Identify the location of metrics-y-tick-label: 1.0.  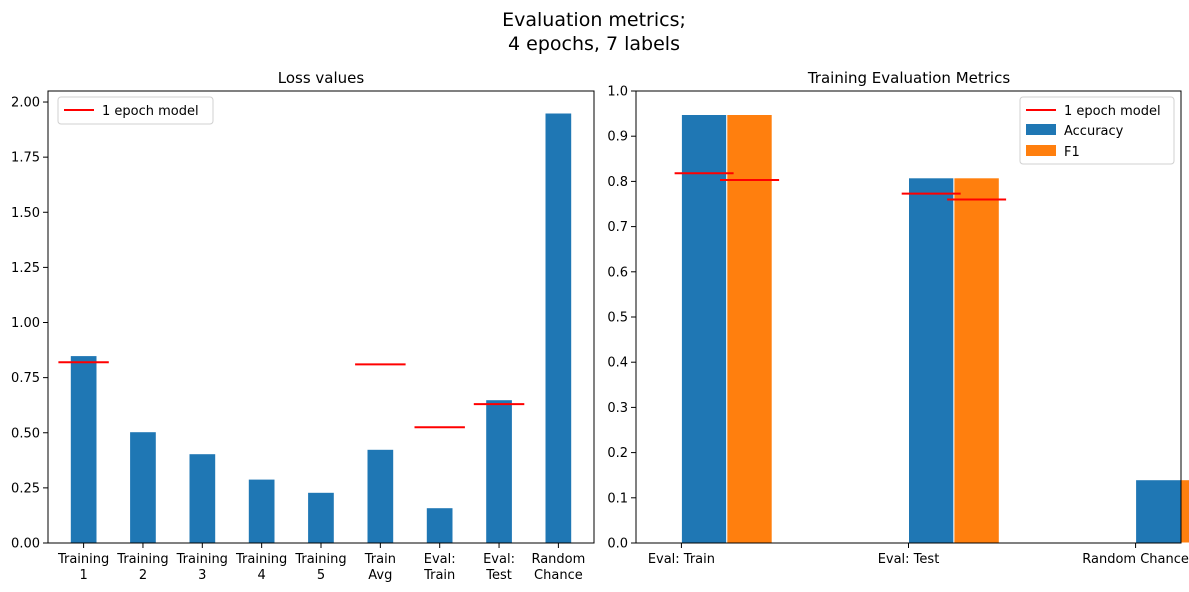
(617, 92).